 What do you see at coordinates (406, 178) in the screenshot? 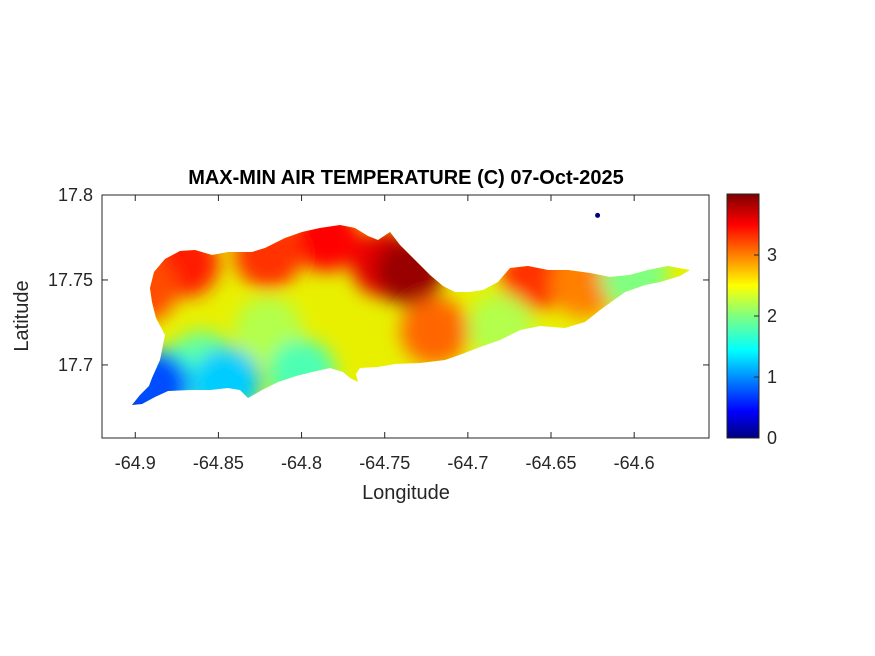
I see `chart-title: MAX-MIN AIR TEMPERATURE (C) 07-Oct-2025` at bounding box center [406, 178].